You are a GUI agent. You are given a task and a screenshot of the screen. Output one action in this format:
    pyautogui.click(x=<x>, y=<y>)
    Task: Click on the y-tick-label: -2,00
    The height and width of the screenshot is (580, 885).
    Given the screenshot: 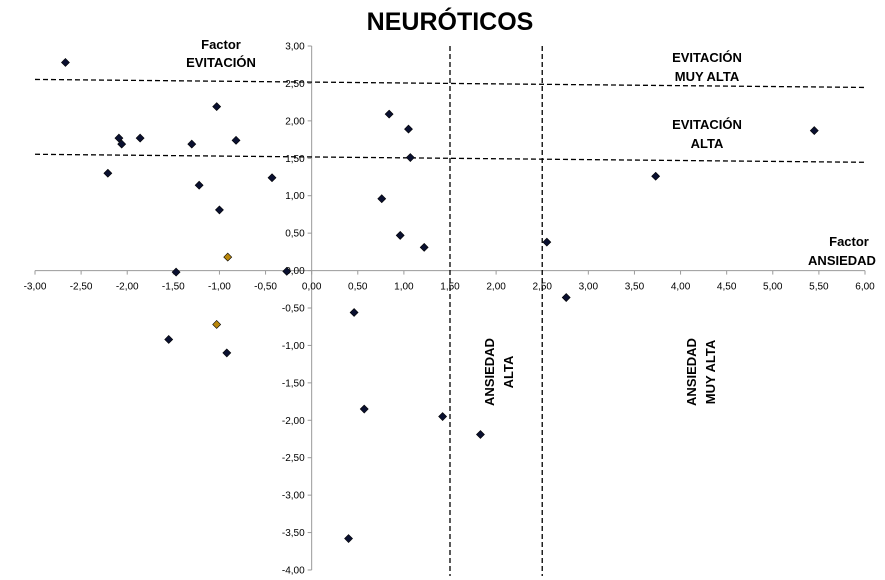 What is the action you would take?
    pyautogui.click(x=293, y=421)
    